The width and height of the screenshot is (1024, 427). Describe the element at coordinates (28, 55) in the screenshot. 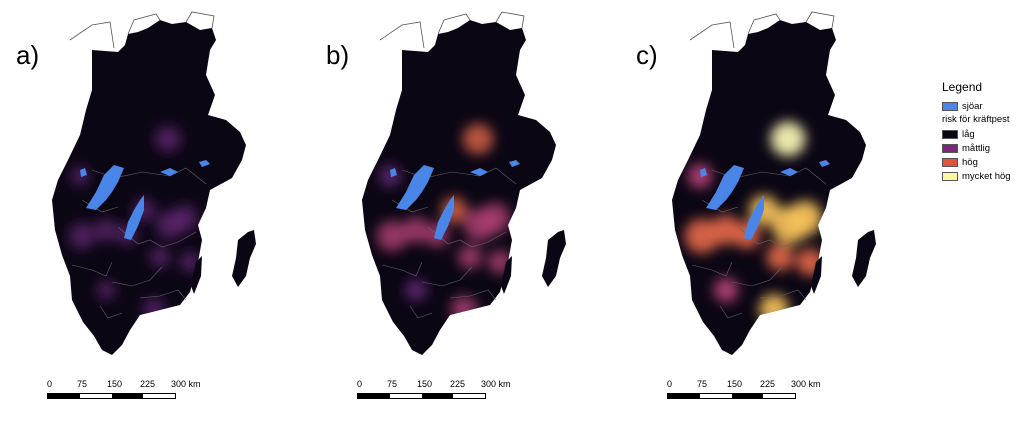

I see `panel-label: a)` at that location.